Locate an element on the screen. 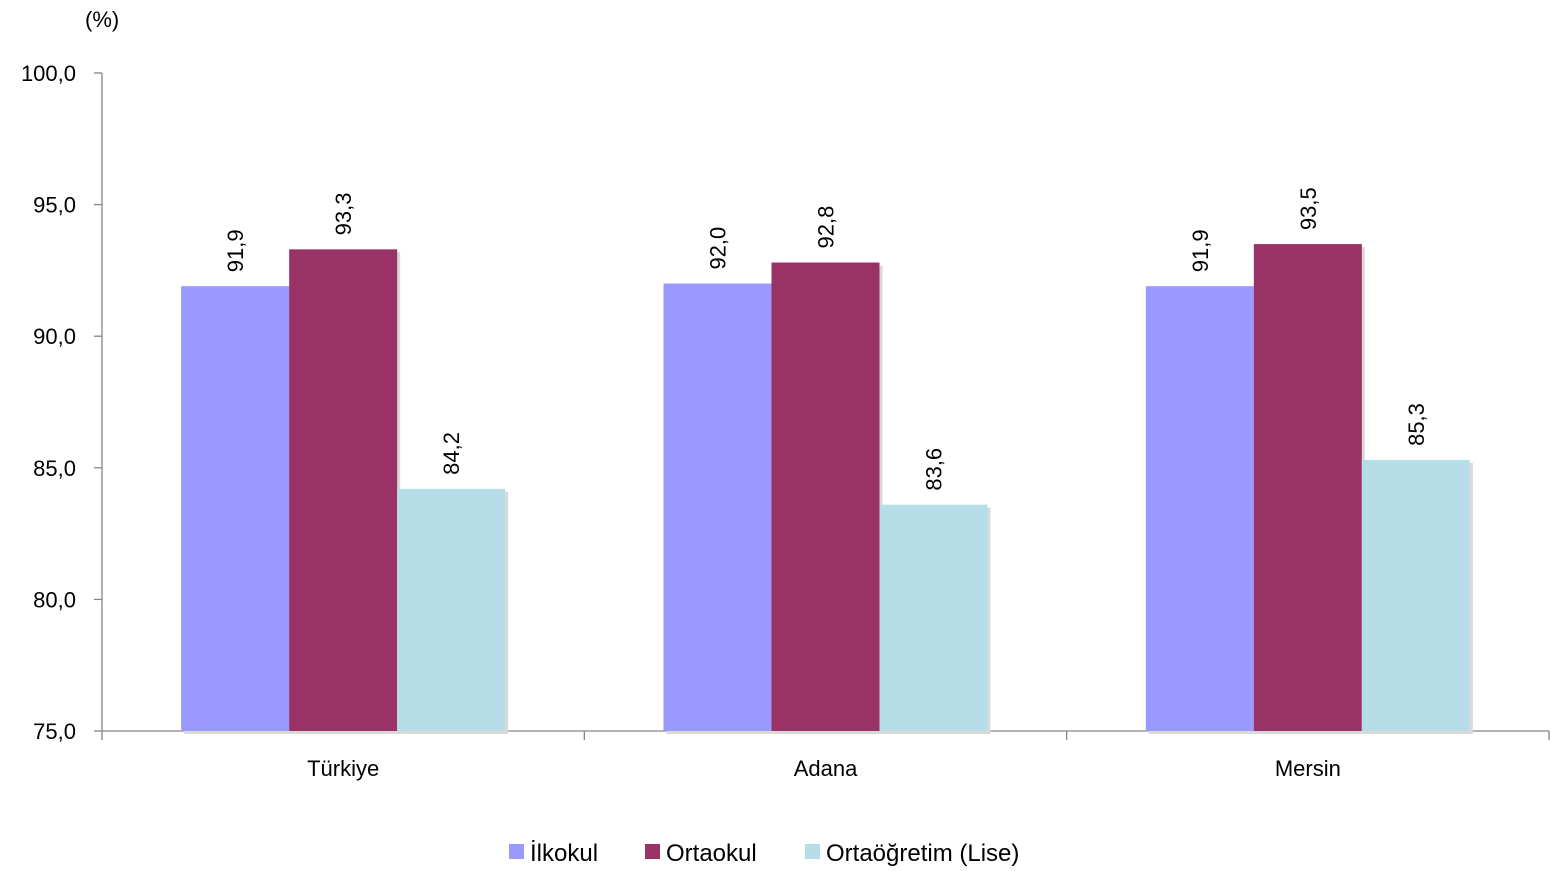  y-tick-label: 90,0 is located at coordinates (54, 336).